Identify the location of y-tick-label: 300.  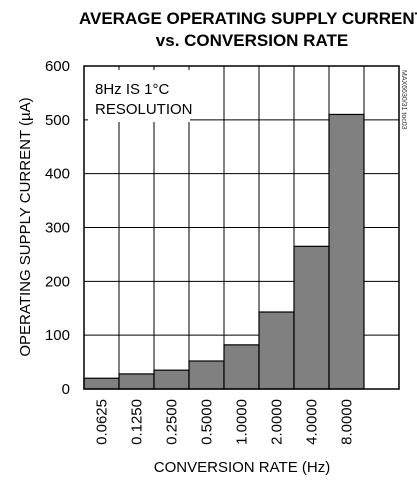
(57, 228).